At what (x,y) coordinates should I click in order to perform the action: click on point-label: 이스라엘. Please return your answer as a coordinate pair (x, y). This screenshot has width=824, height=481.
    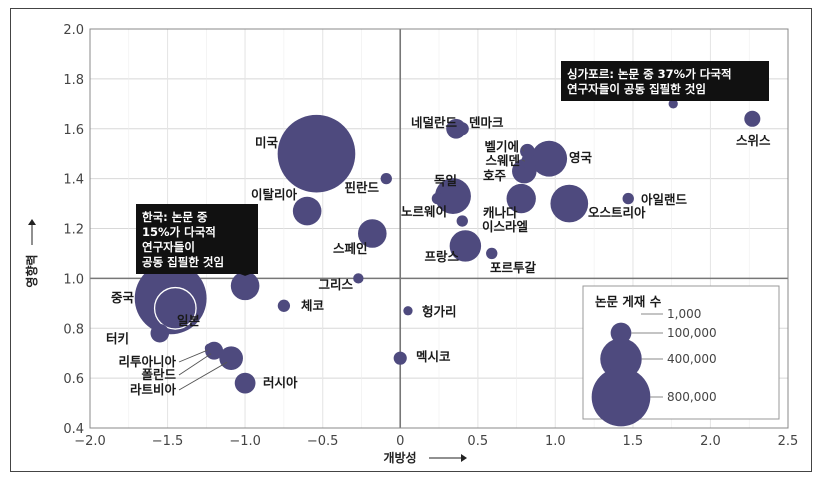
    Looking at the image, I should click on (505, 226).